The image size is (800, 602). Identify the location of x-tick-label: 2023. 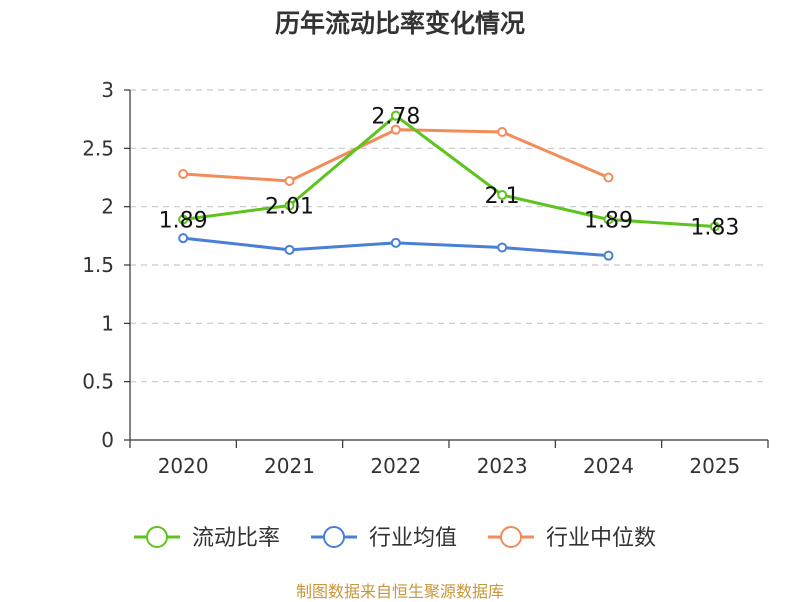
(502, 466).